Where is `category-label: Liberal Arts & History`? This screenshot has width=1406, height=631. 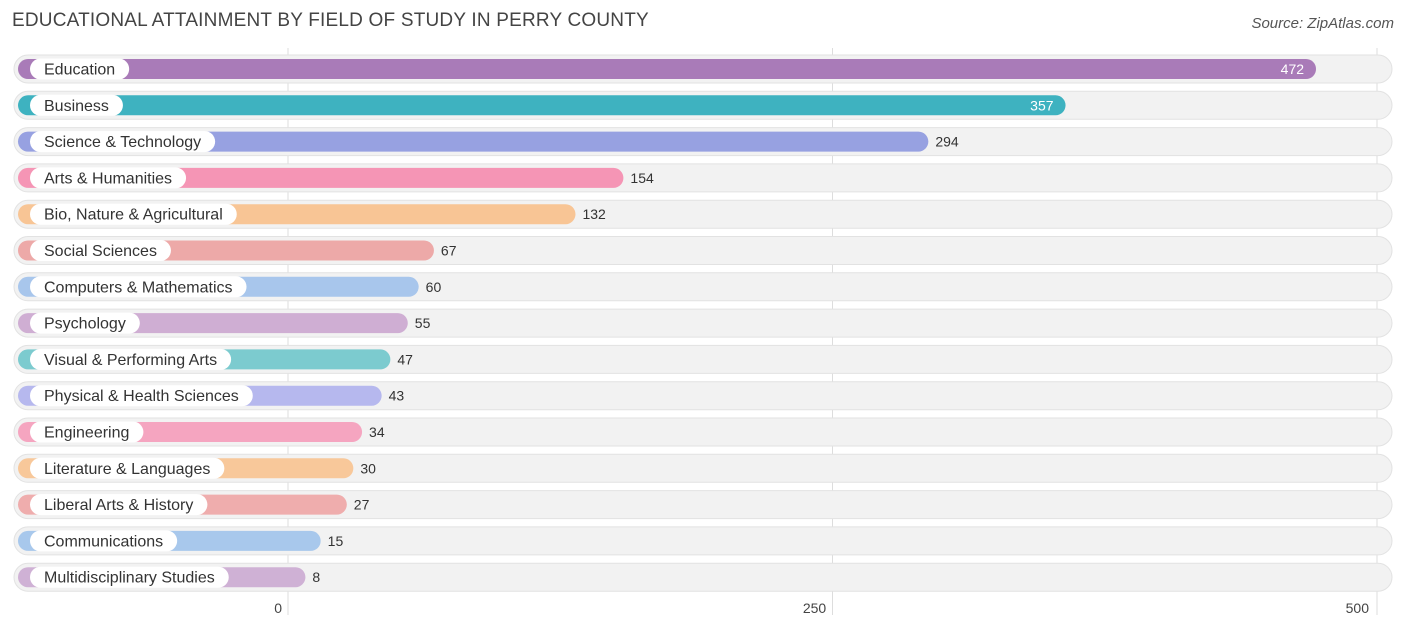
category-label: Liberal Arts & History is located at coordinates (118, 505).